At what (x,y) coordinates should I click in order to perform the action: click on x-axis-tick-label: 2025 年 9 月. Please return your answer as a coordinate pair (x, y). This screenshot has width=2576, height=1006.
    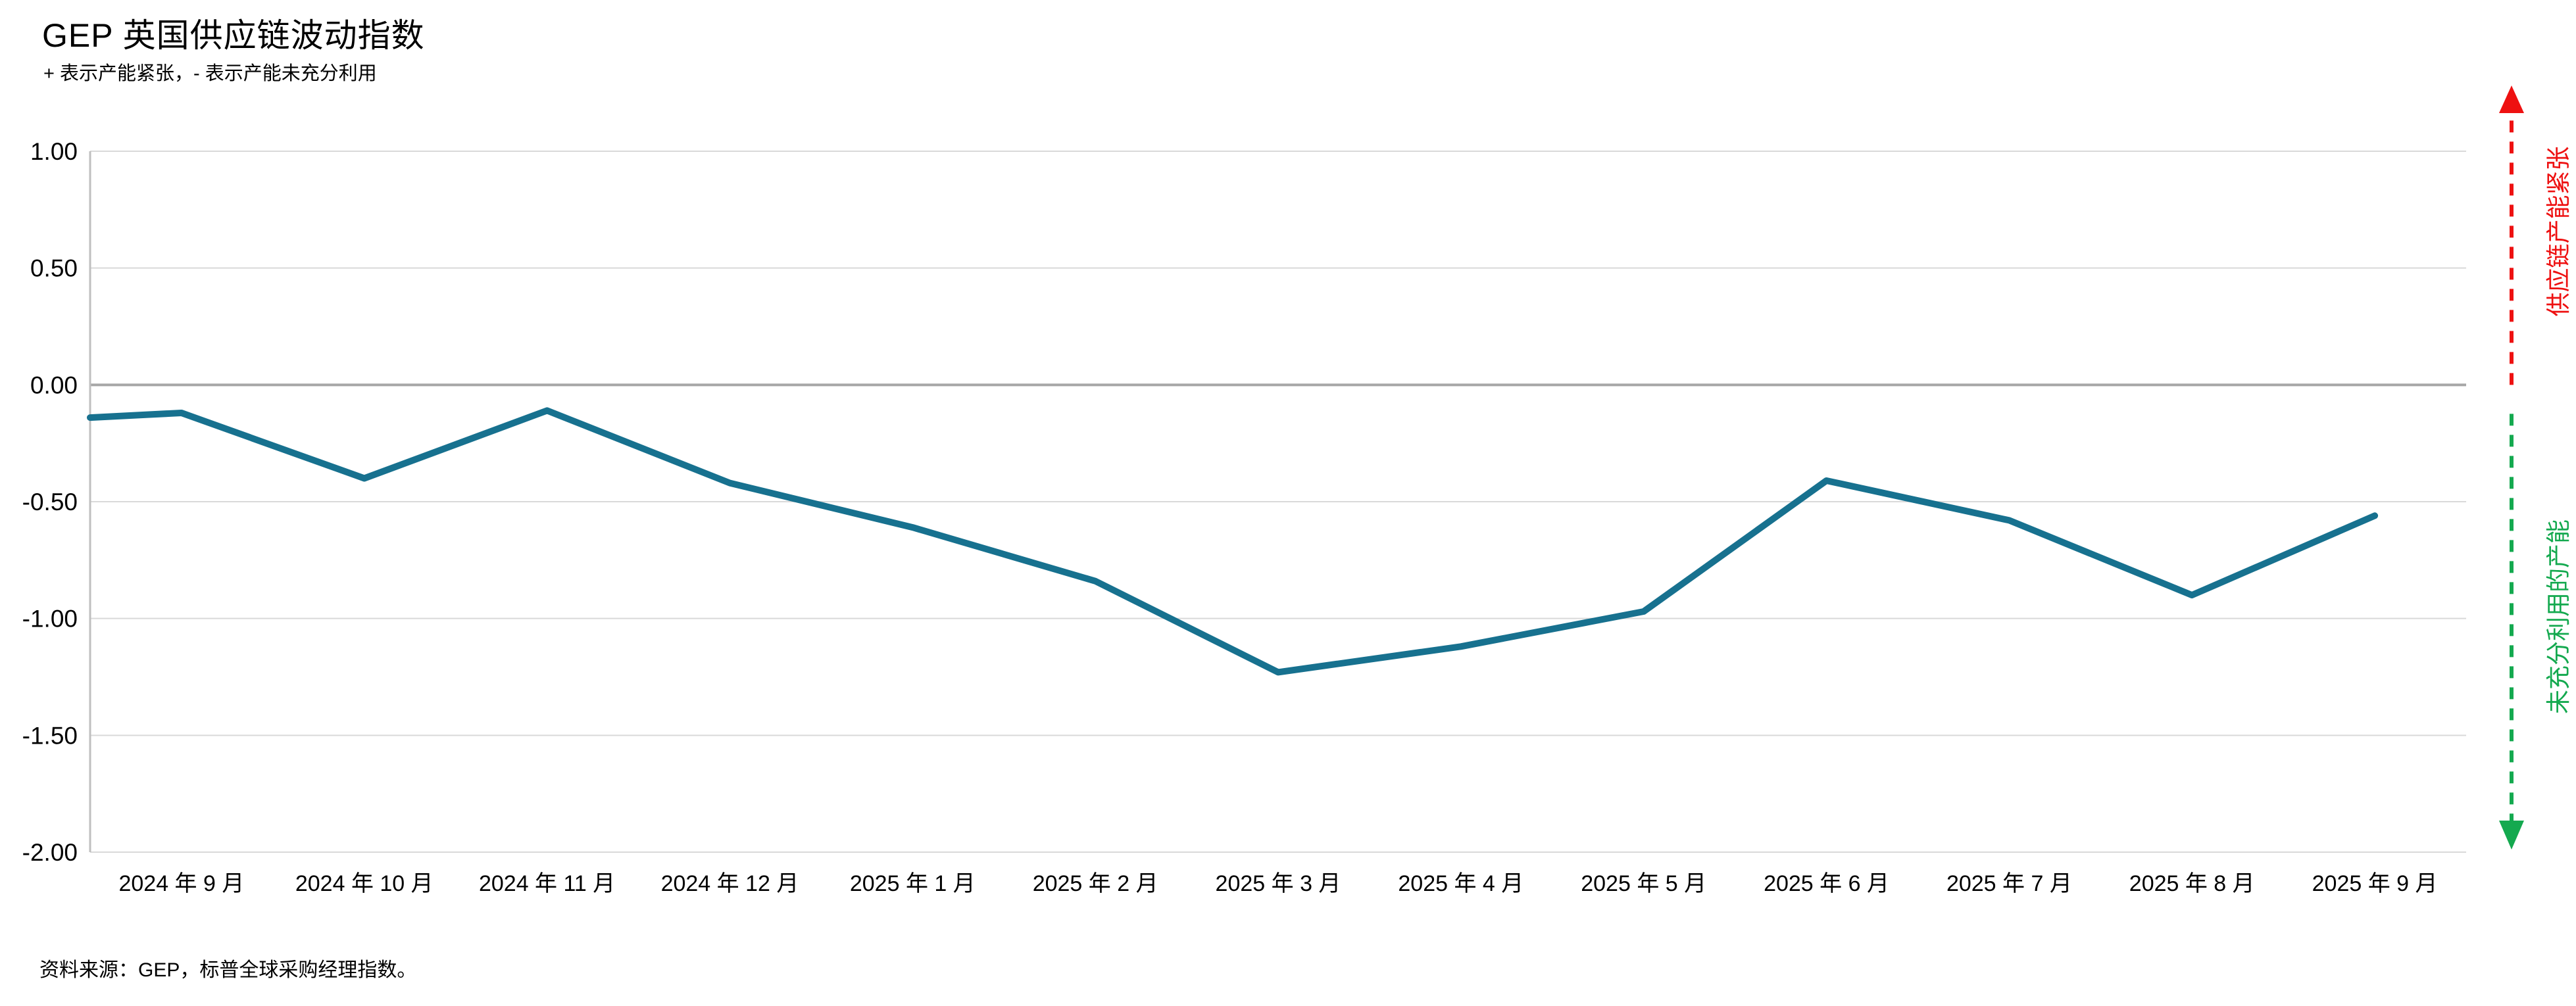
    Looking at the image, I should click on (2375, 883).